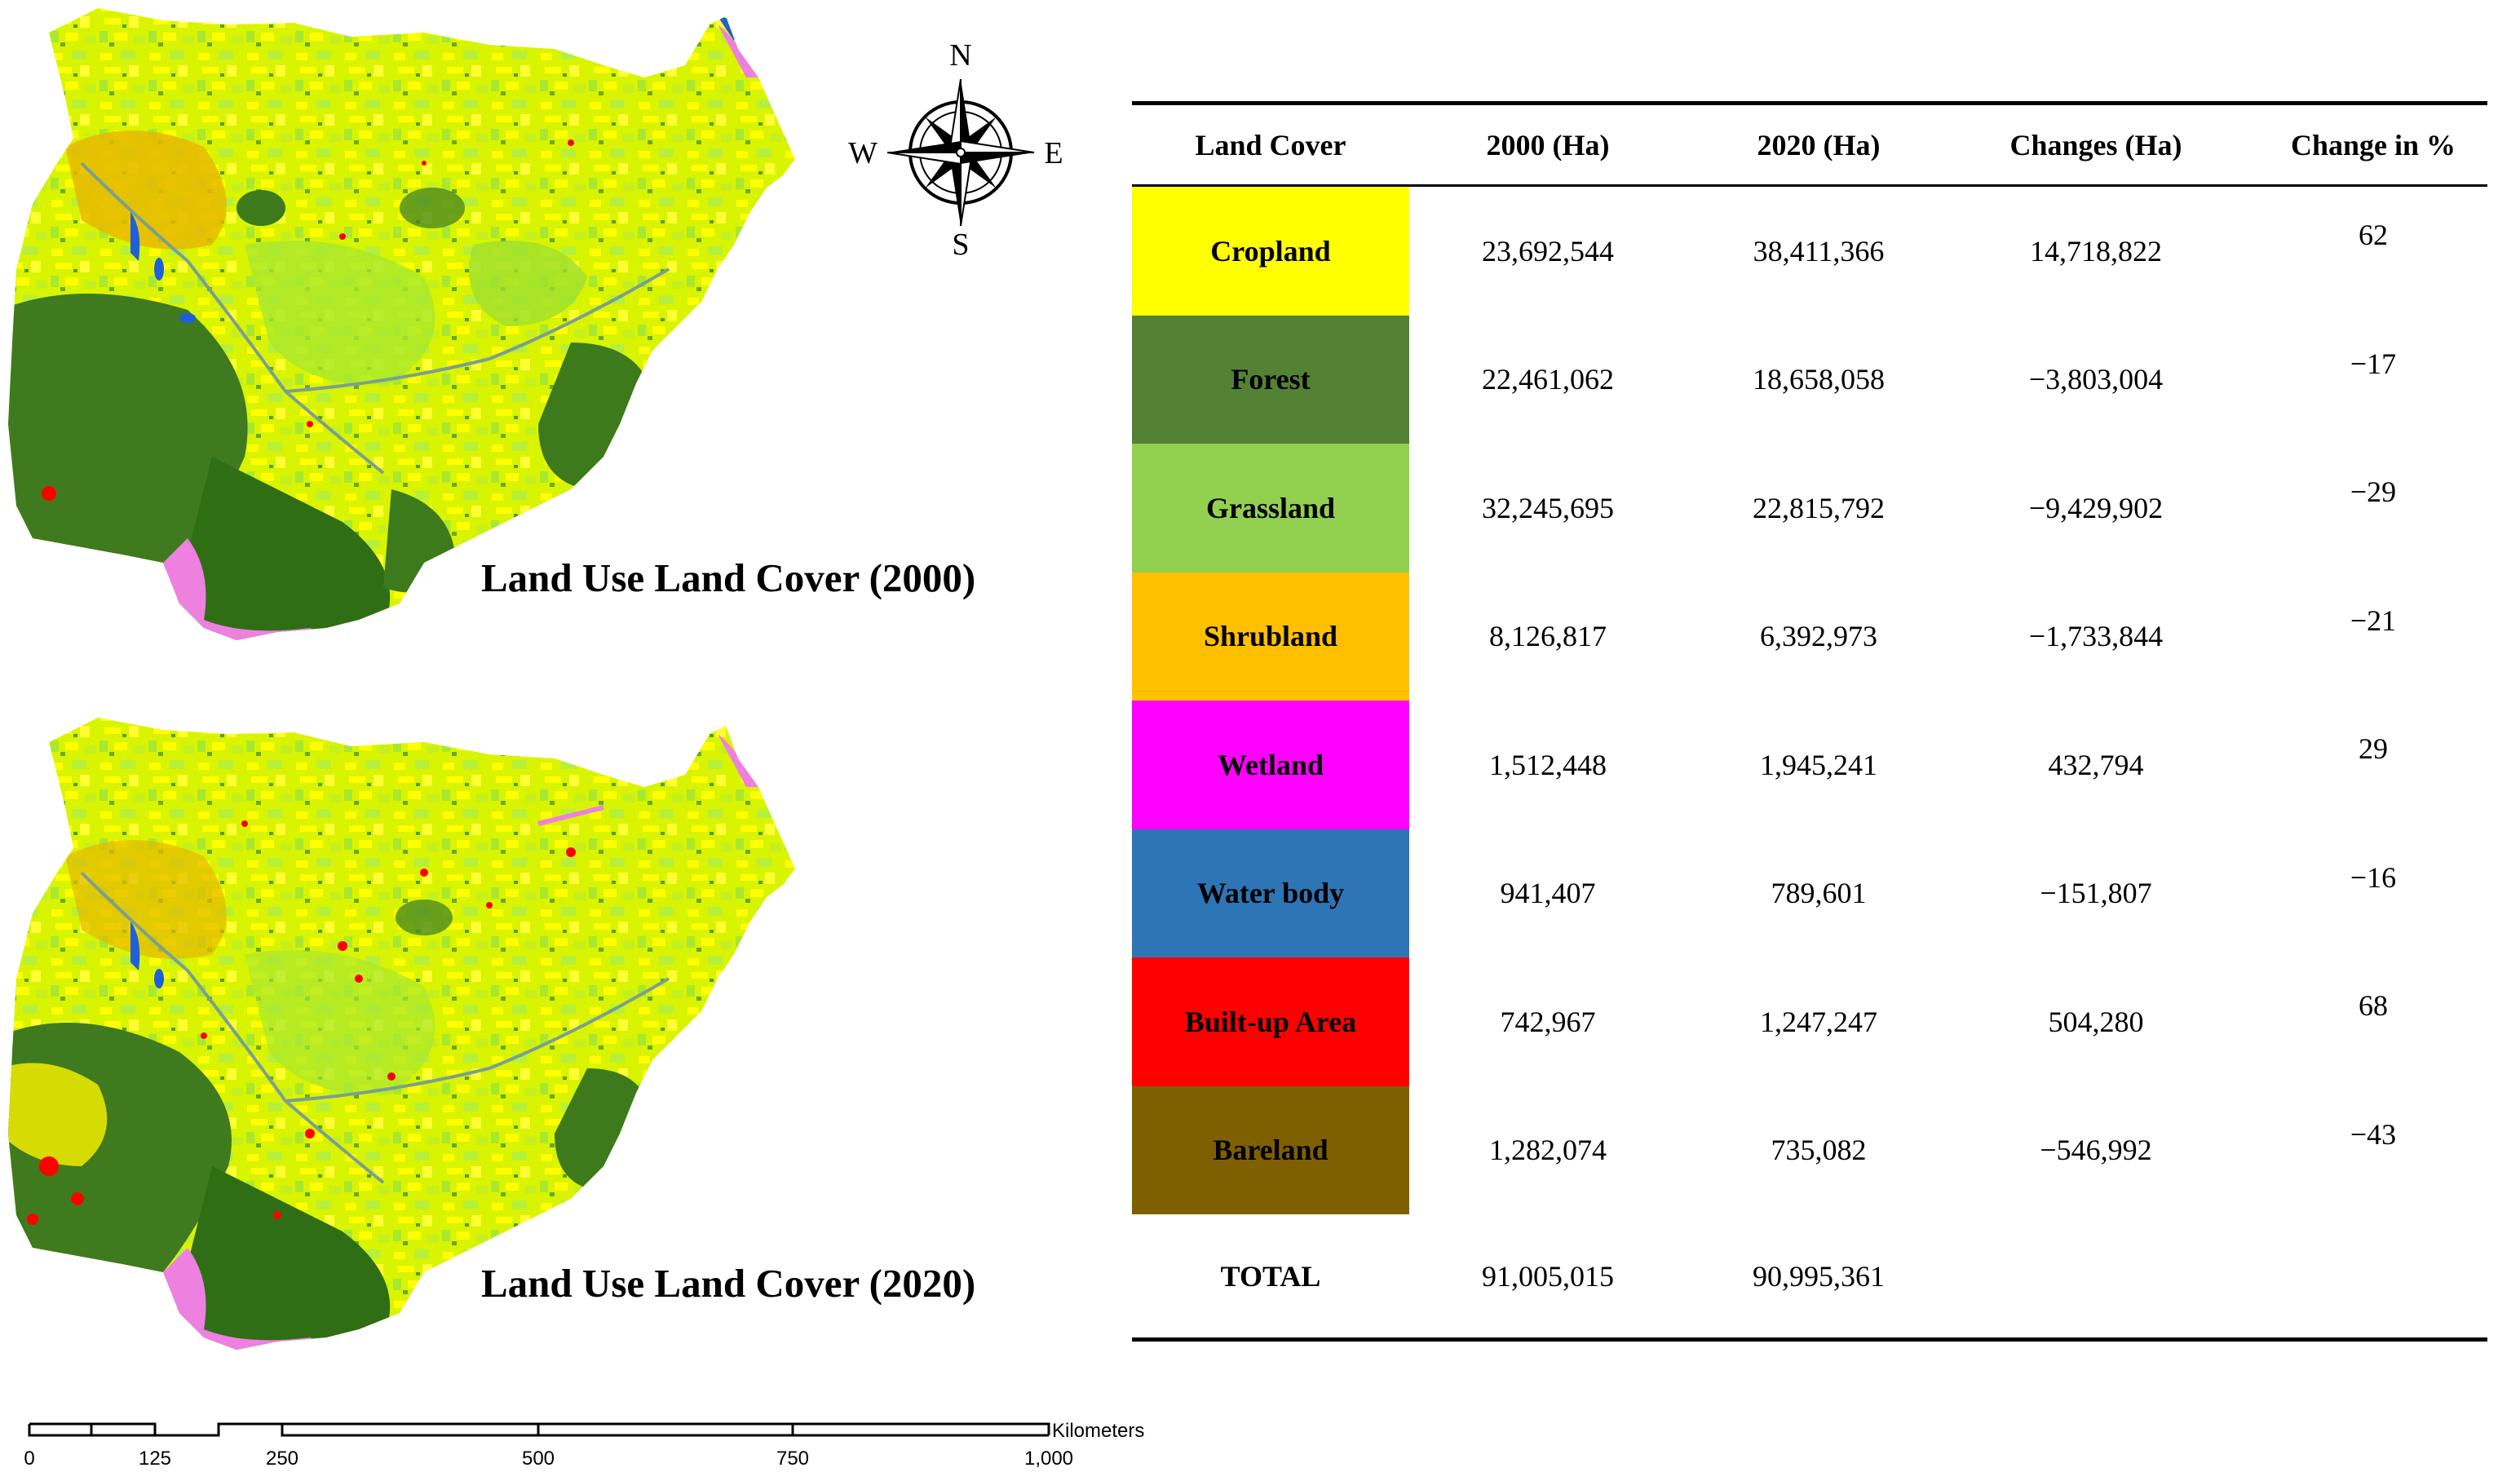  What do you see at coordinates (1819, 1276) in the screenshot?
I see `total-2020: 90,995,361` at bounding box center [1819, 1276].